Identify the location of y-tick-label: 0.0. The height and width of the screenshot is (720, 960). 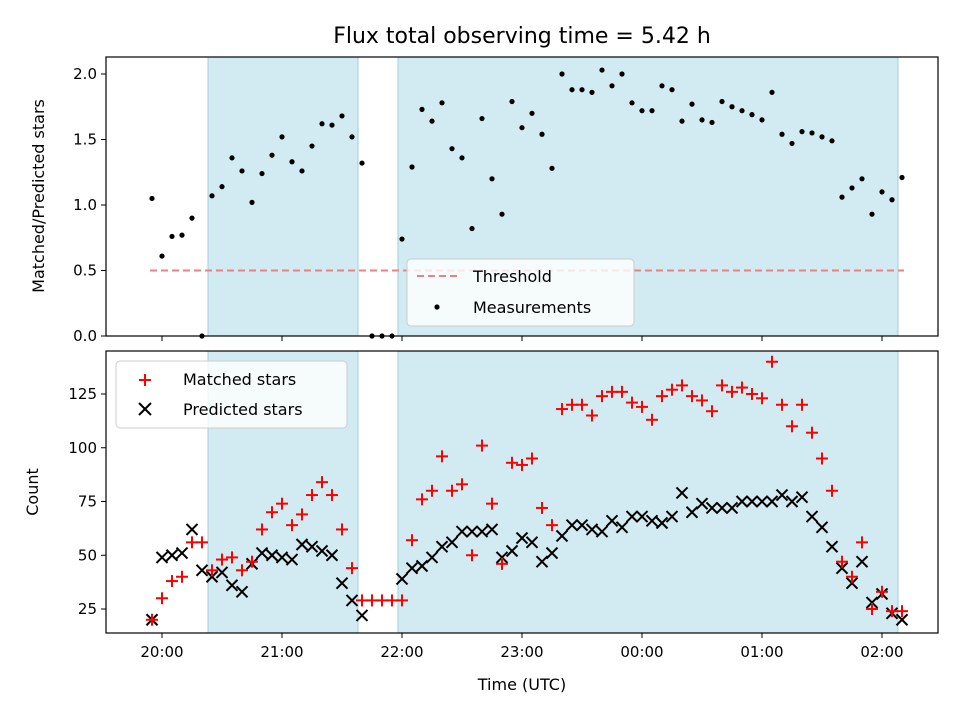
(85, 336).